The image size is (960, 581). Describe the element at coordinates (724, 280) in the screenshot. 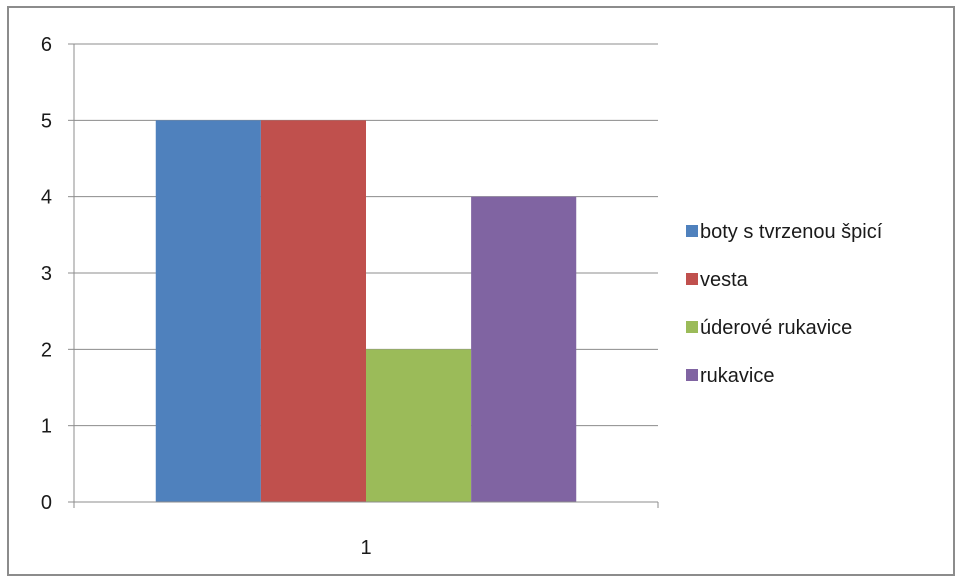

I see `legend-label: vesta` at that location.